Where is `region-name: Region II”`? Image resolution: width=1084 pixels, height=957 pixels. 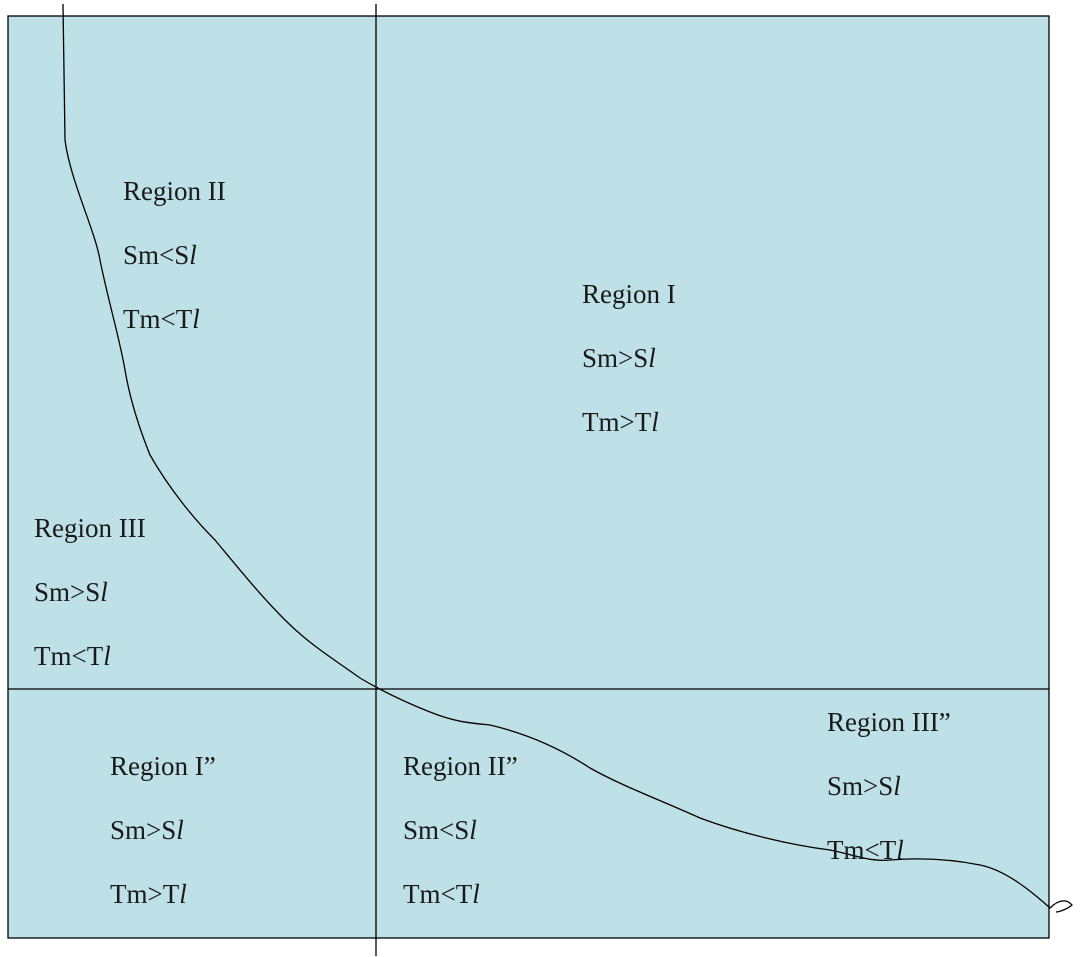
region-name: Region II” is located at coordinates (460, 766).